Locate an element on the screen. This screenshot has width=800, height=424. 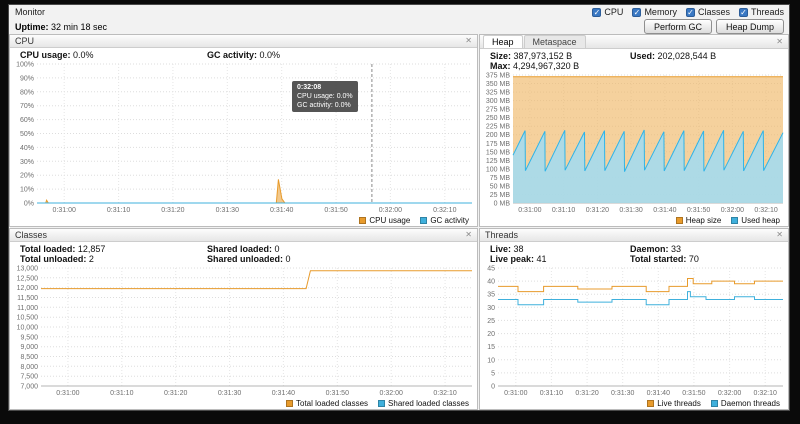
svg-text: 15 is located at coordinates (491, 347).